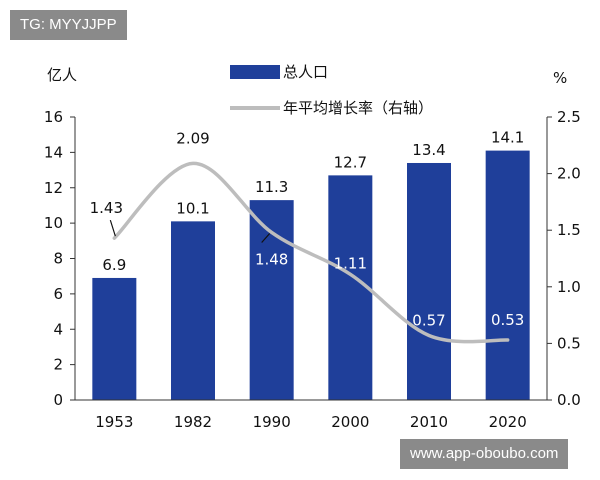 This screenshot has height=480, width=600. I want to click on bar-value-label: 11.3, so click(271, 187).